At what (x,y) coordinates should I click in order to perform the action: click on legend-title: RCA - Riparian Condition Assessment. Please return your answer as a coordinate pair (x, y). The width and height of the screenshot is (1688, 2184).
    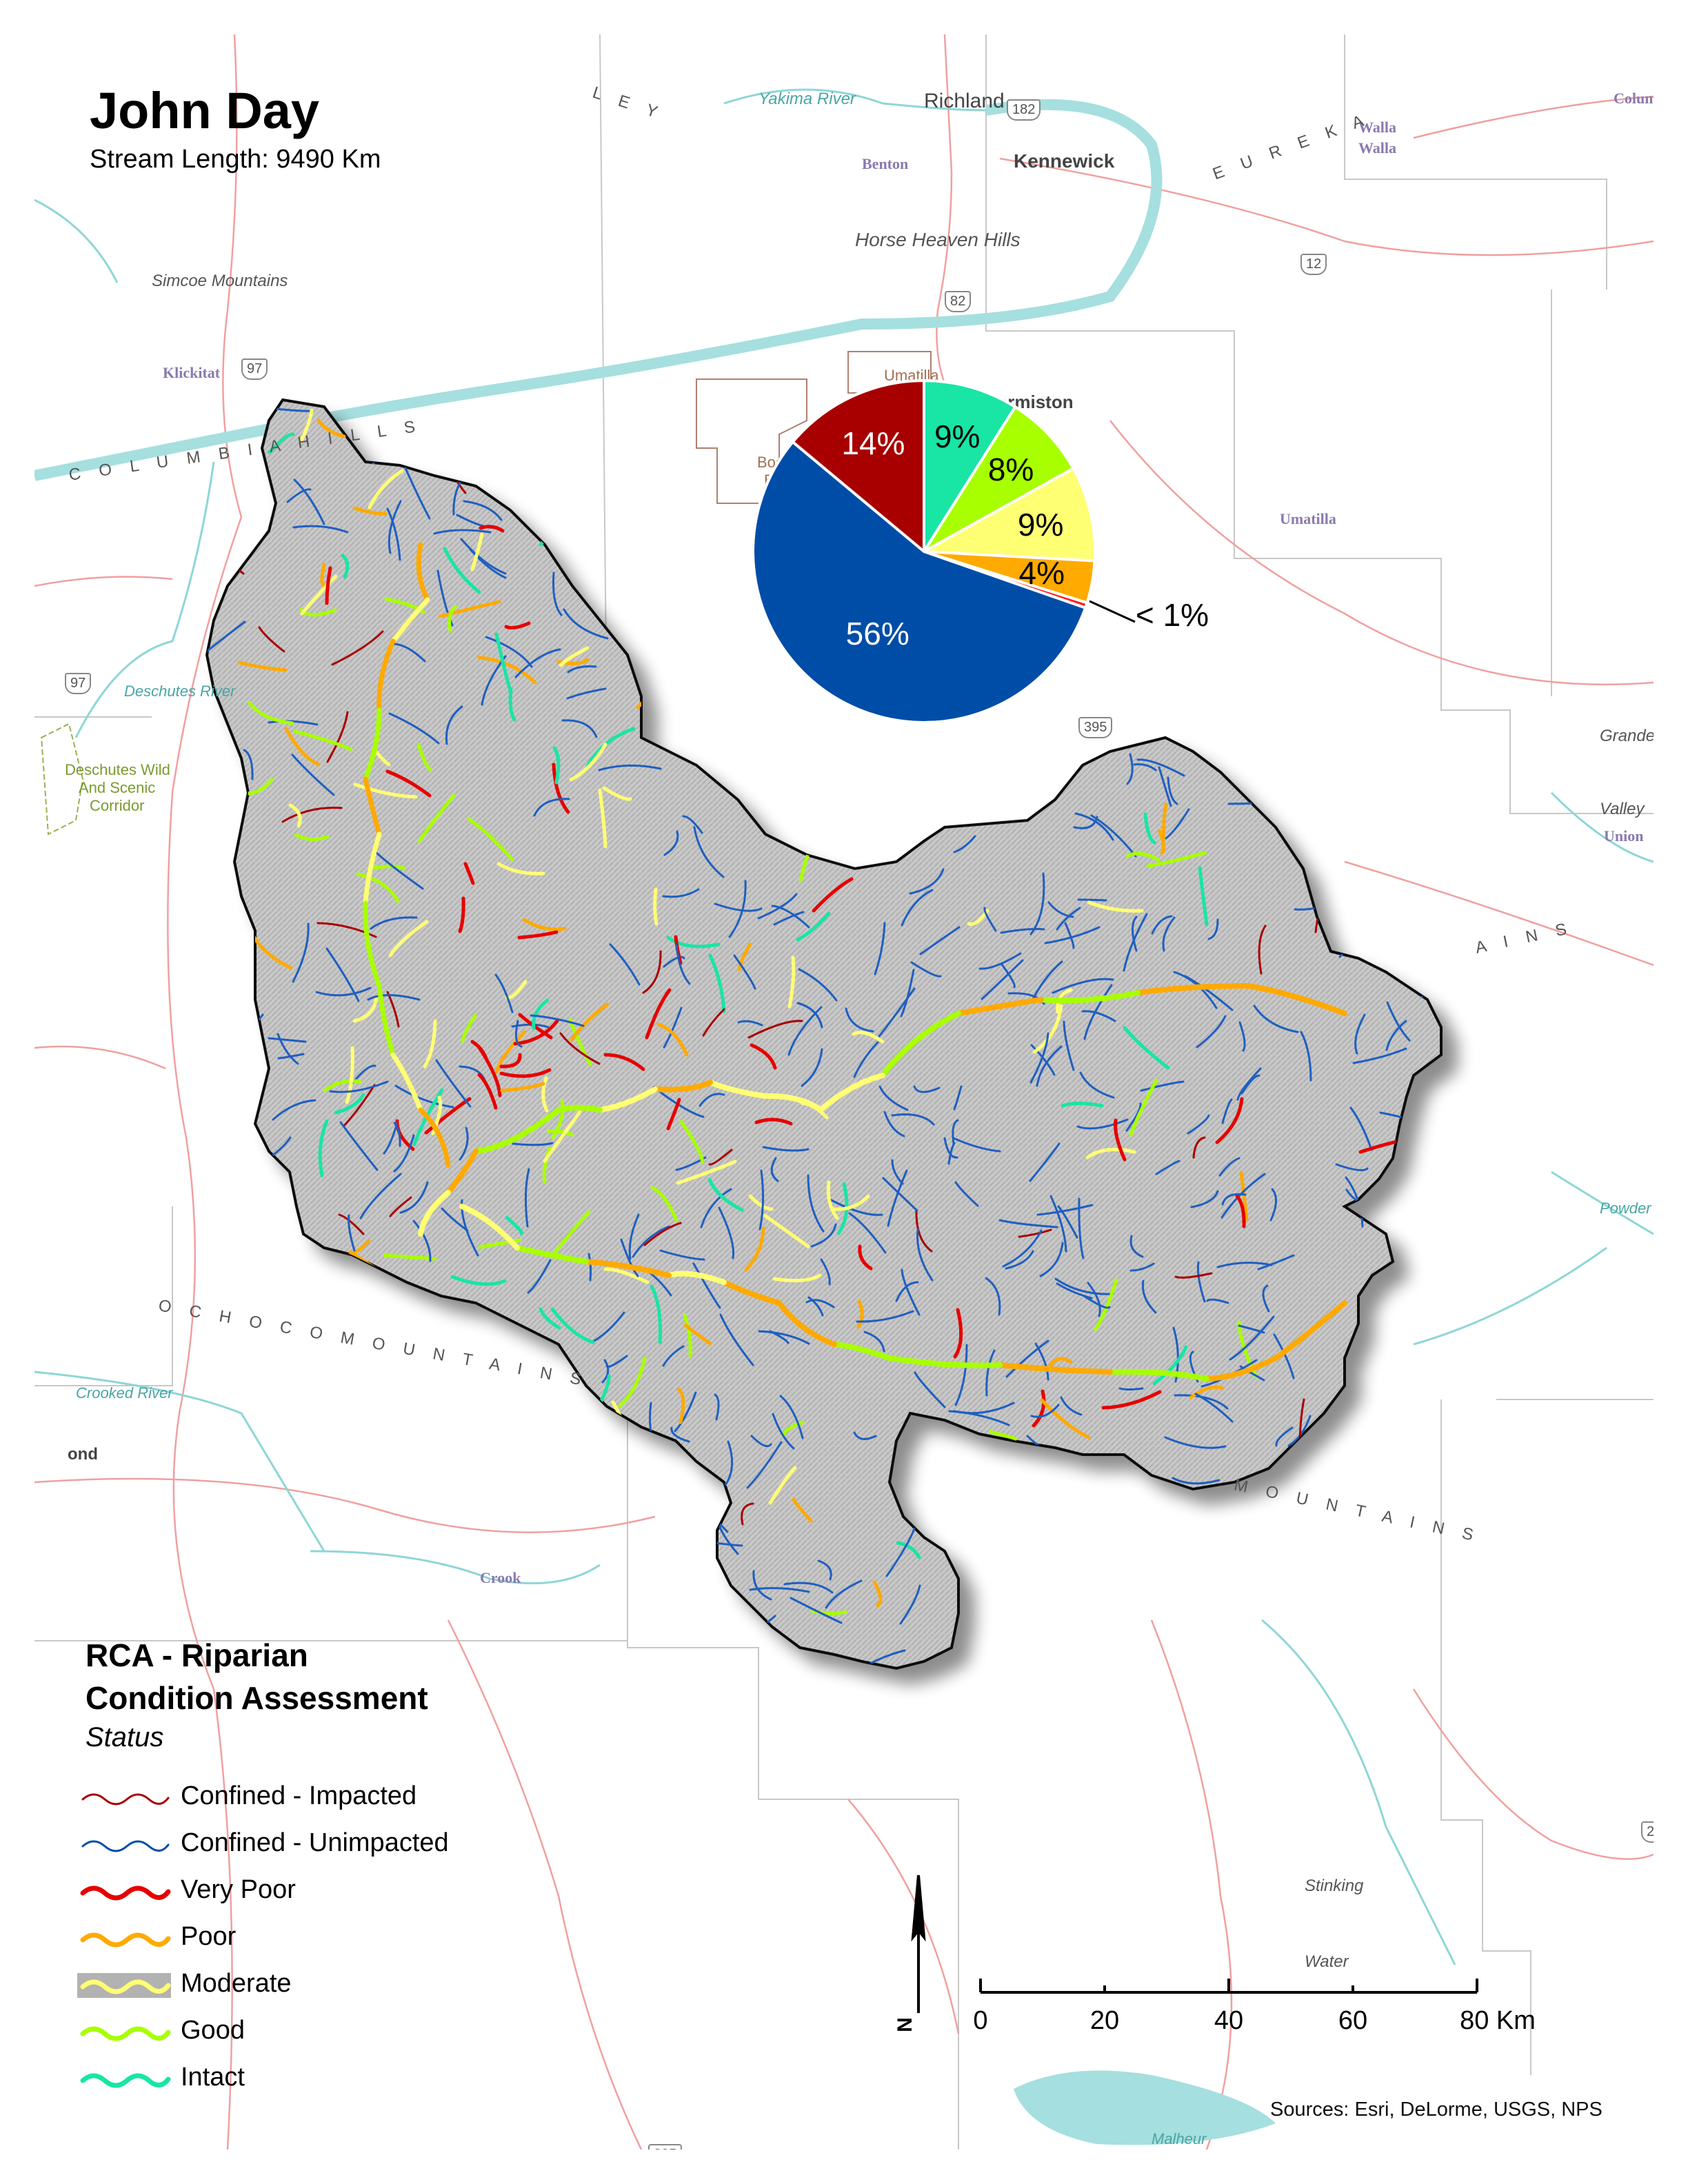
    Looking at the image, I should click on (257, 1676).